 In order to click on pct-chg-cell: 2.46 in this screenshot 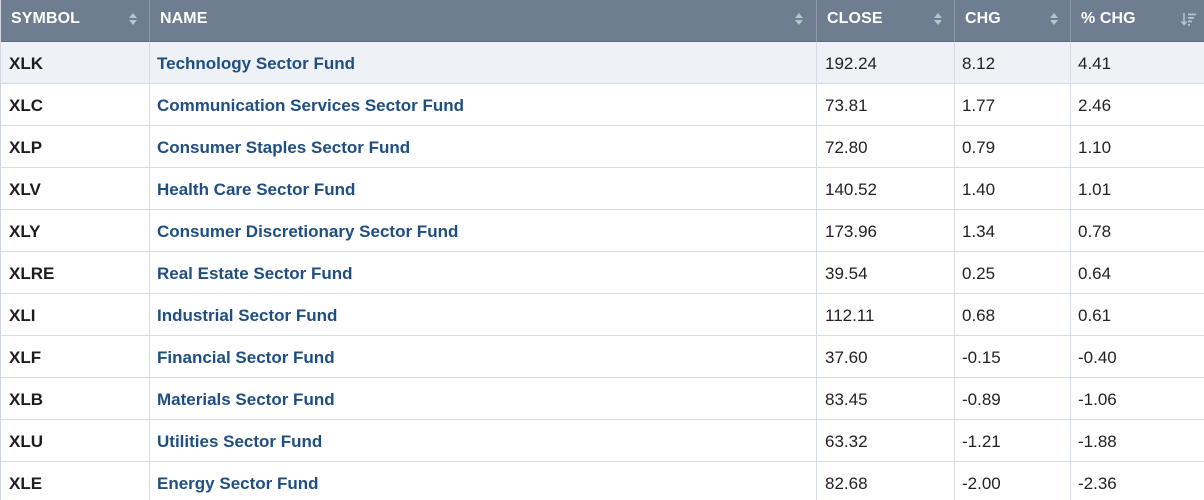, I will do `click(1095, 105)`.